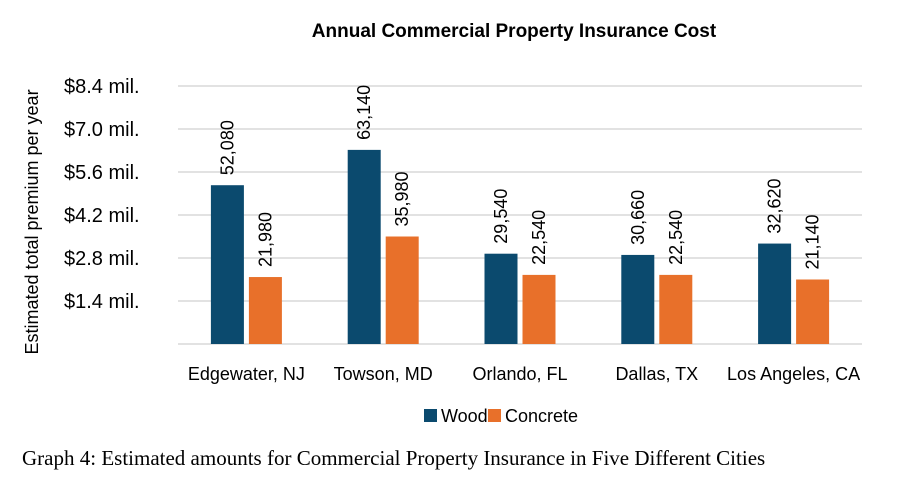 This screenshot has height=503, width=900. I want to click on y-tick-label: $4.2 mil., so click(102, 216).